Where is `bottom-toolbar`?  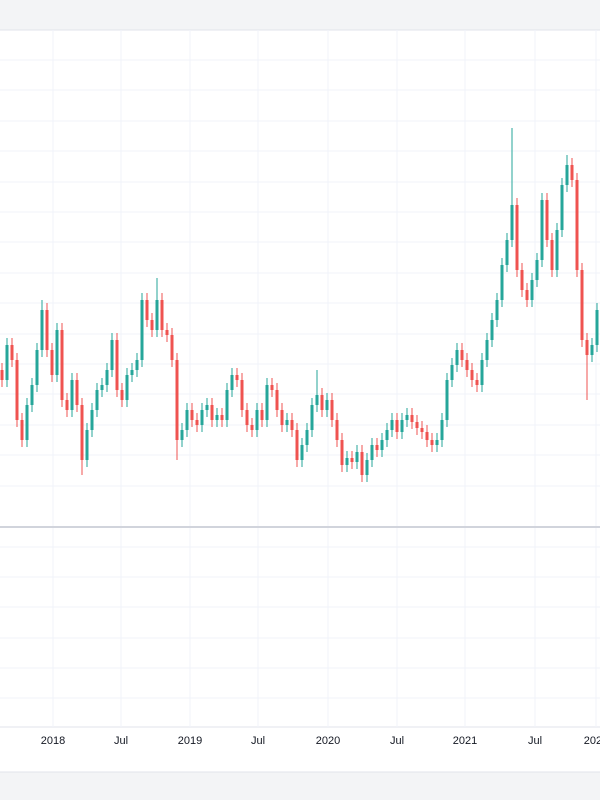 bottom-toolbar is located at coordinates (300, 786).